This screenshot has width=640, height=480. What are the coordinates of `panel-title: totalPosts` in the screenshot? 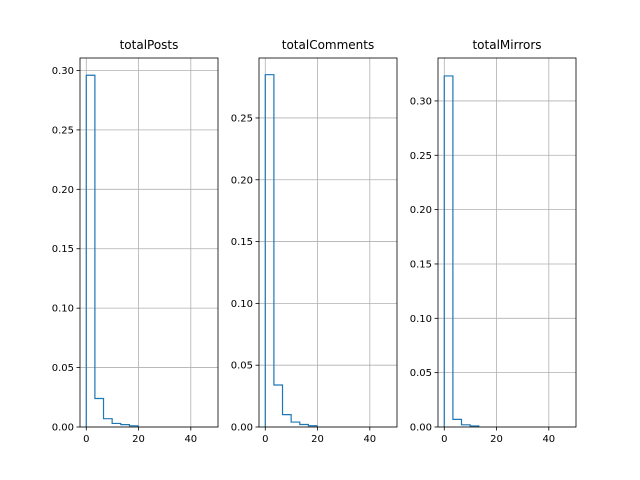 It's located at (149, 45).